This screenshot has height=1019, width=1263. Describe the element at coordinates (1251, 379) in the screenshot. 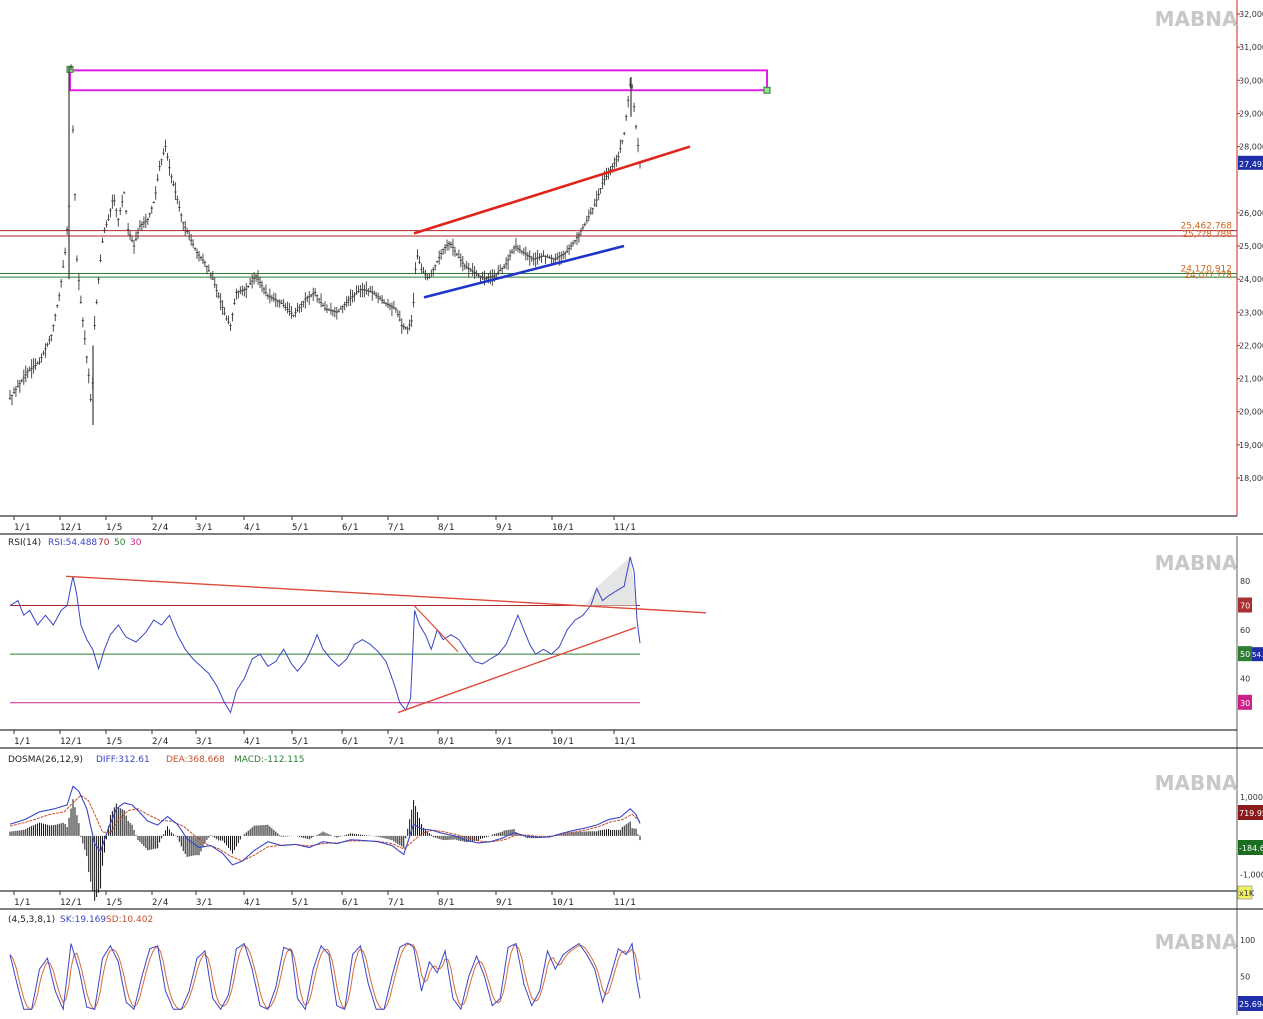

I see `price-y-tick-label: 21,000` at that location.